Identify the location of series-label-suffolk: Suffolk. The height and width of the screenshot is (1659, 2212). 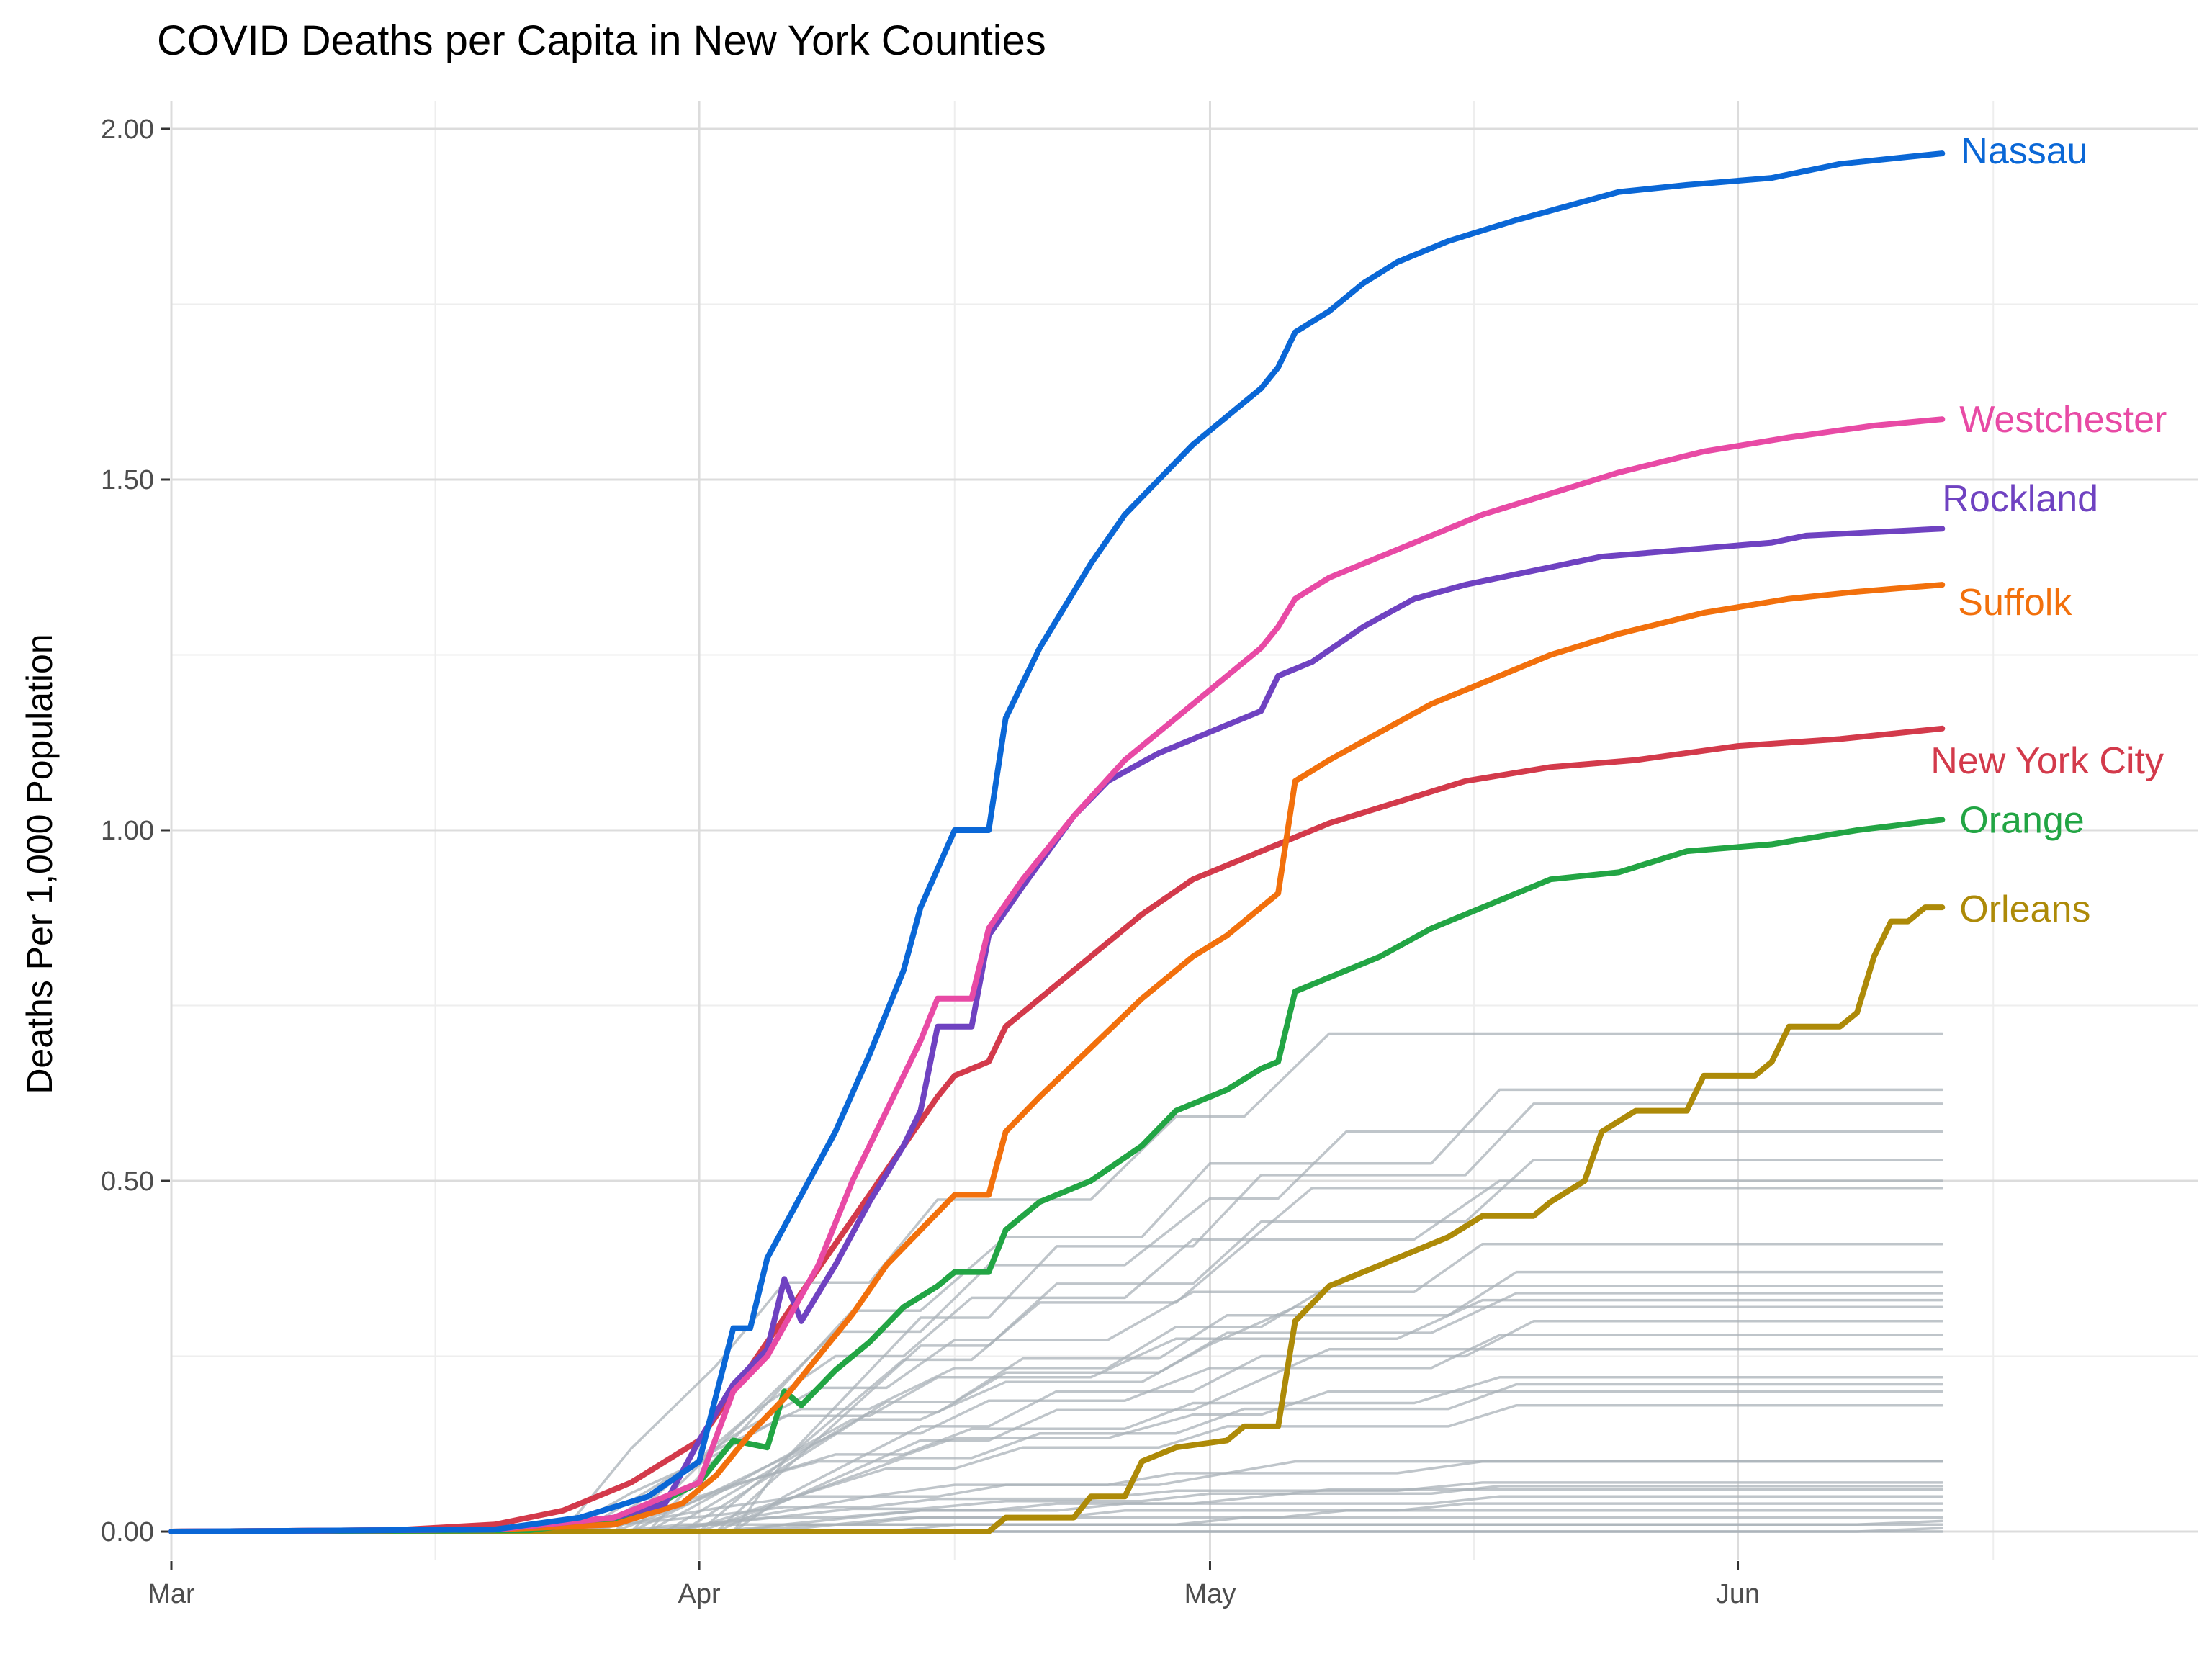
(2015, 603).